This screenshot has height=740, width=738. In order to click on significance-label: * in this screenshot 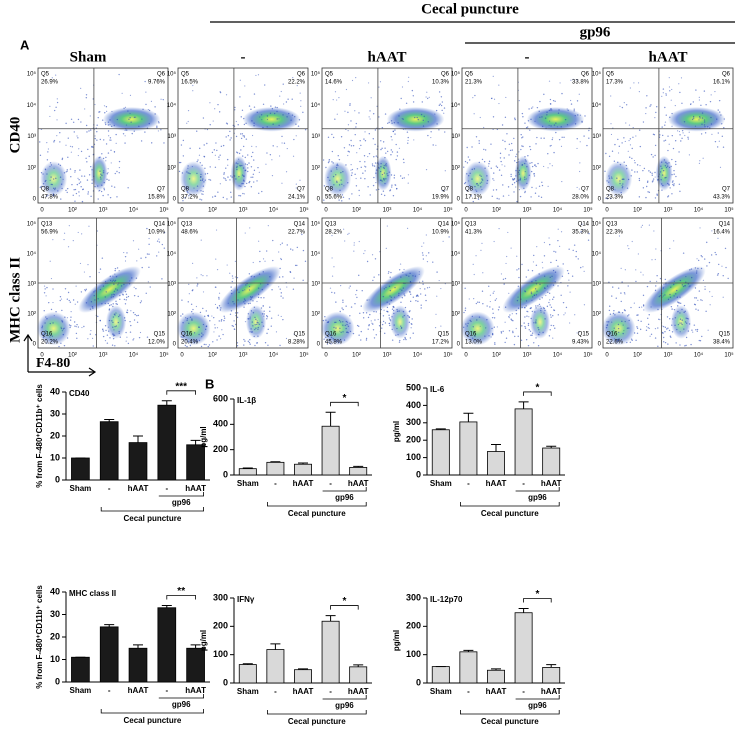, I will do `click(344, 398)`.